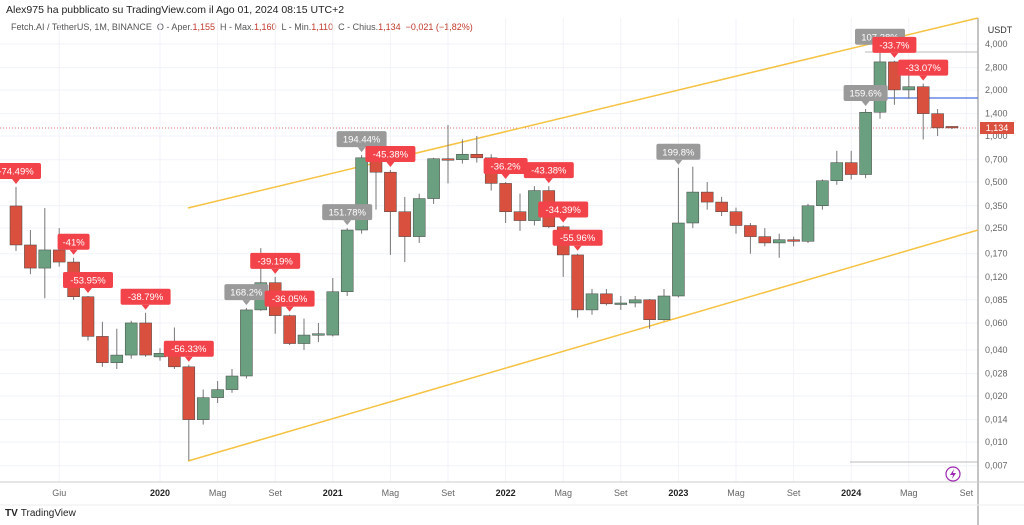 This screenshot has height=525, width=1024. I want to click on change-label: -34.39%, so click(564, 210).